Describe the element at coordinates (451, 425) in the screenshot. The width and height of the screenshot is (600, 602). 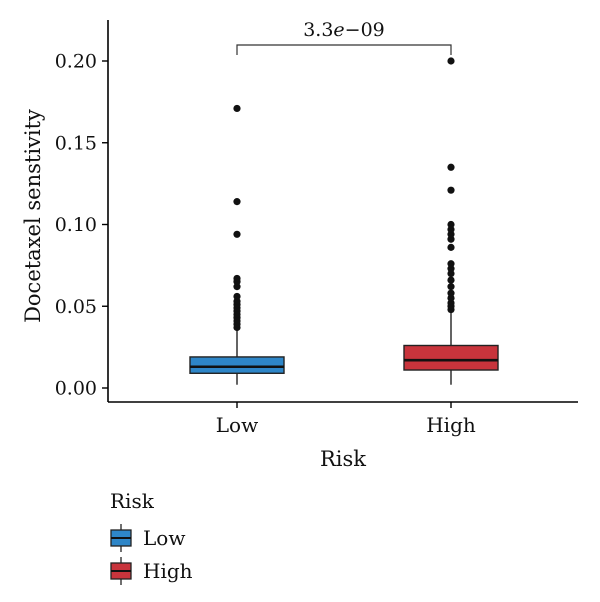
I see `x-tick-label: High` at that location.